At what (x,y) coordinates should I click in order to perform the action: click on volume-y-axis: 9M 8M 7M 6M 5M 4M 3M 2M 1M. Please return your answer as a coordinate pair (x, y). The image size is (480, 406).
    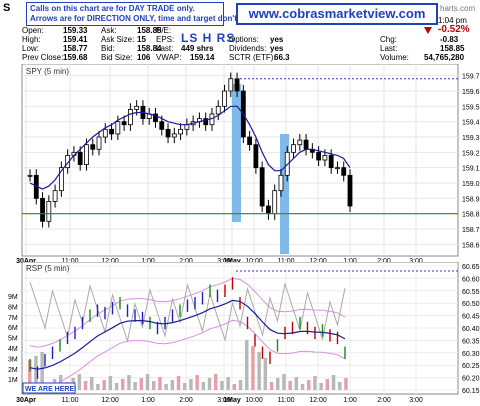
    Looking at the image, I should click on (13, 339).